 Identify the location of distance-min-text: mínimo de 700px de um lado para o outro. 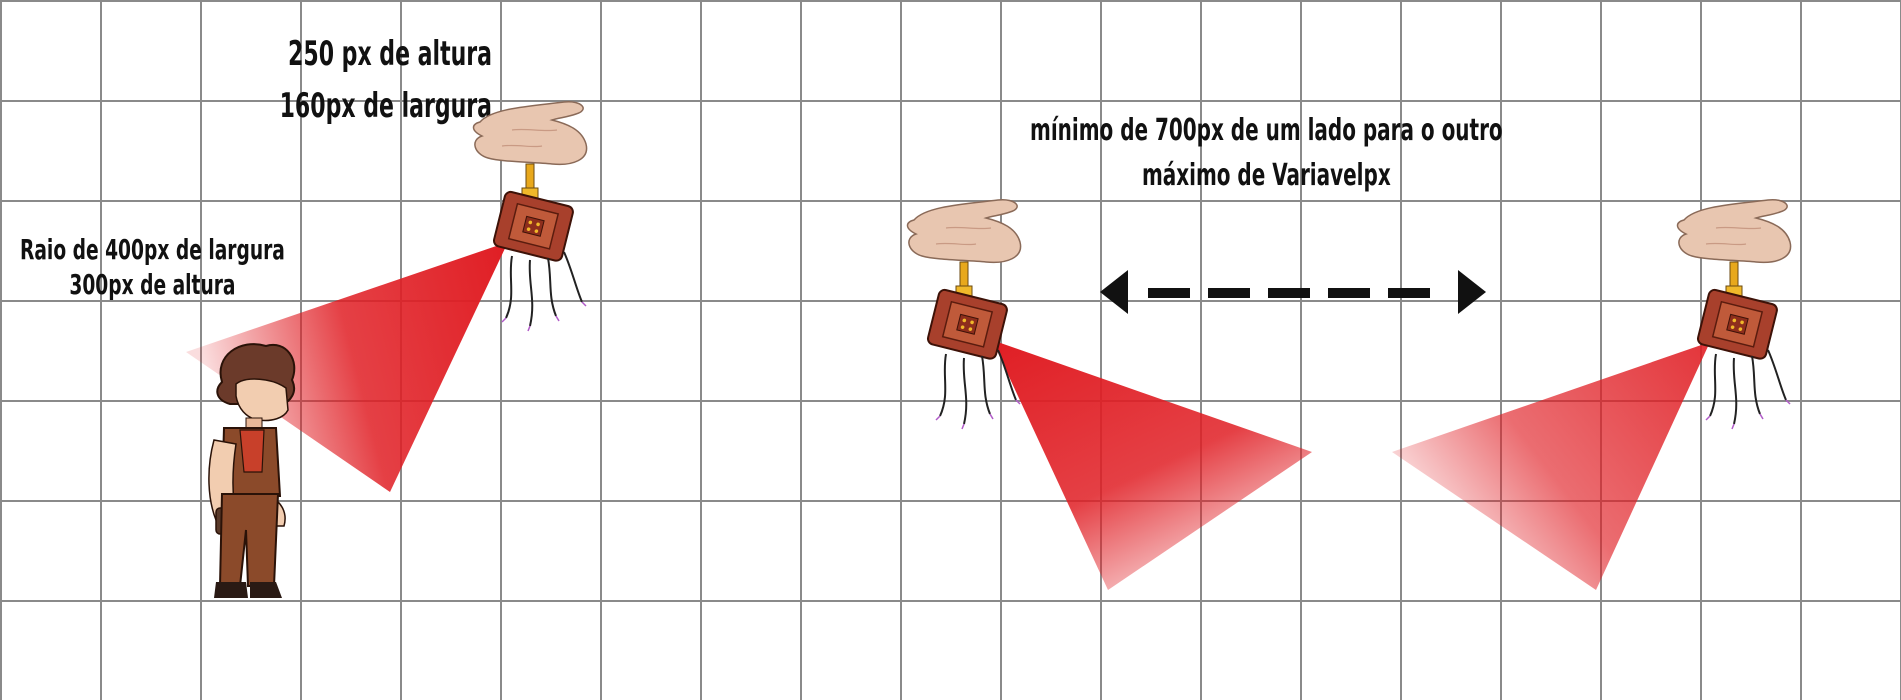
(1266, 130).